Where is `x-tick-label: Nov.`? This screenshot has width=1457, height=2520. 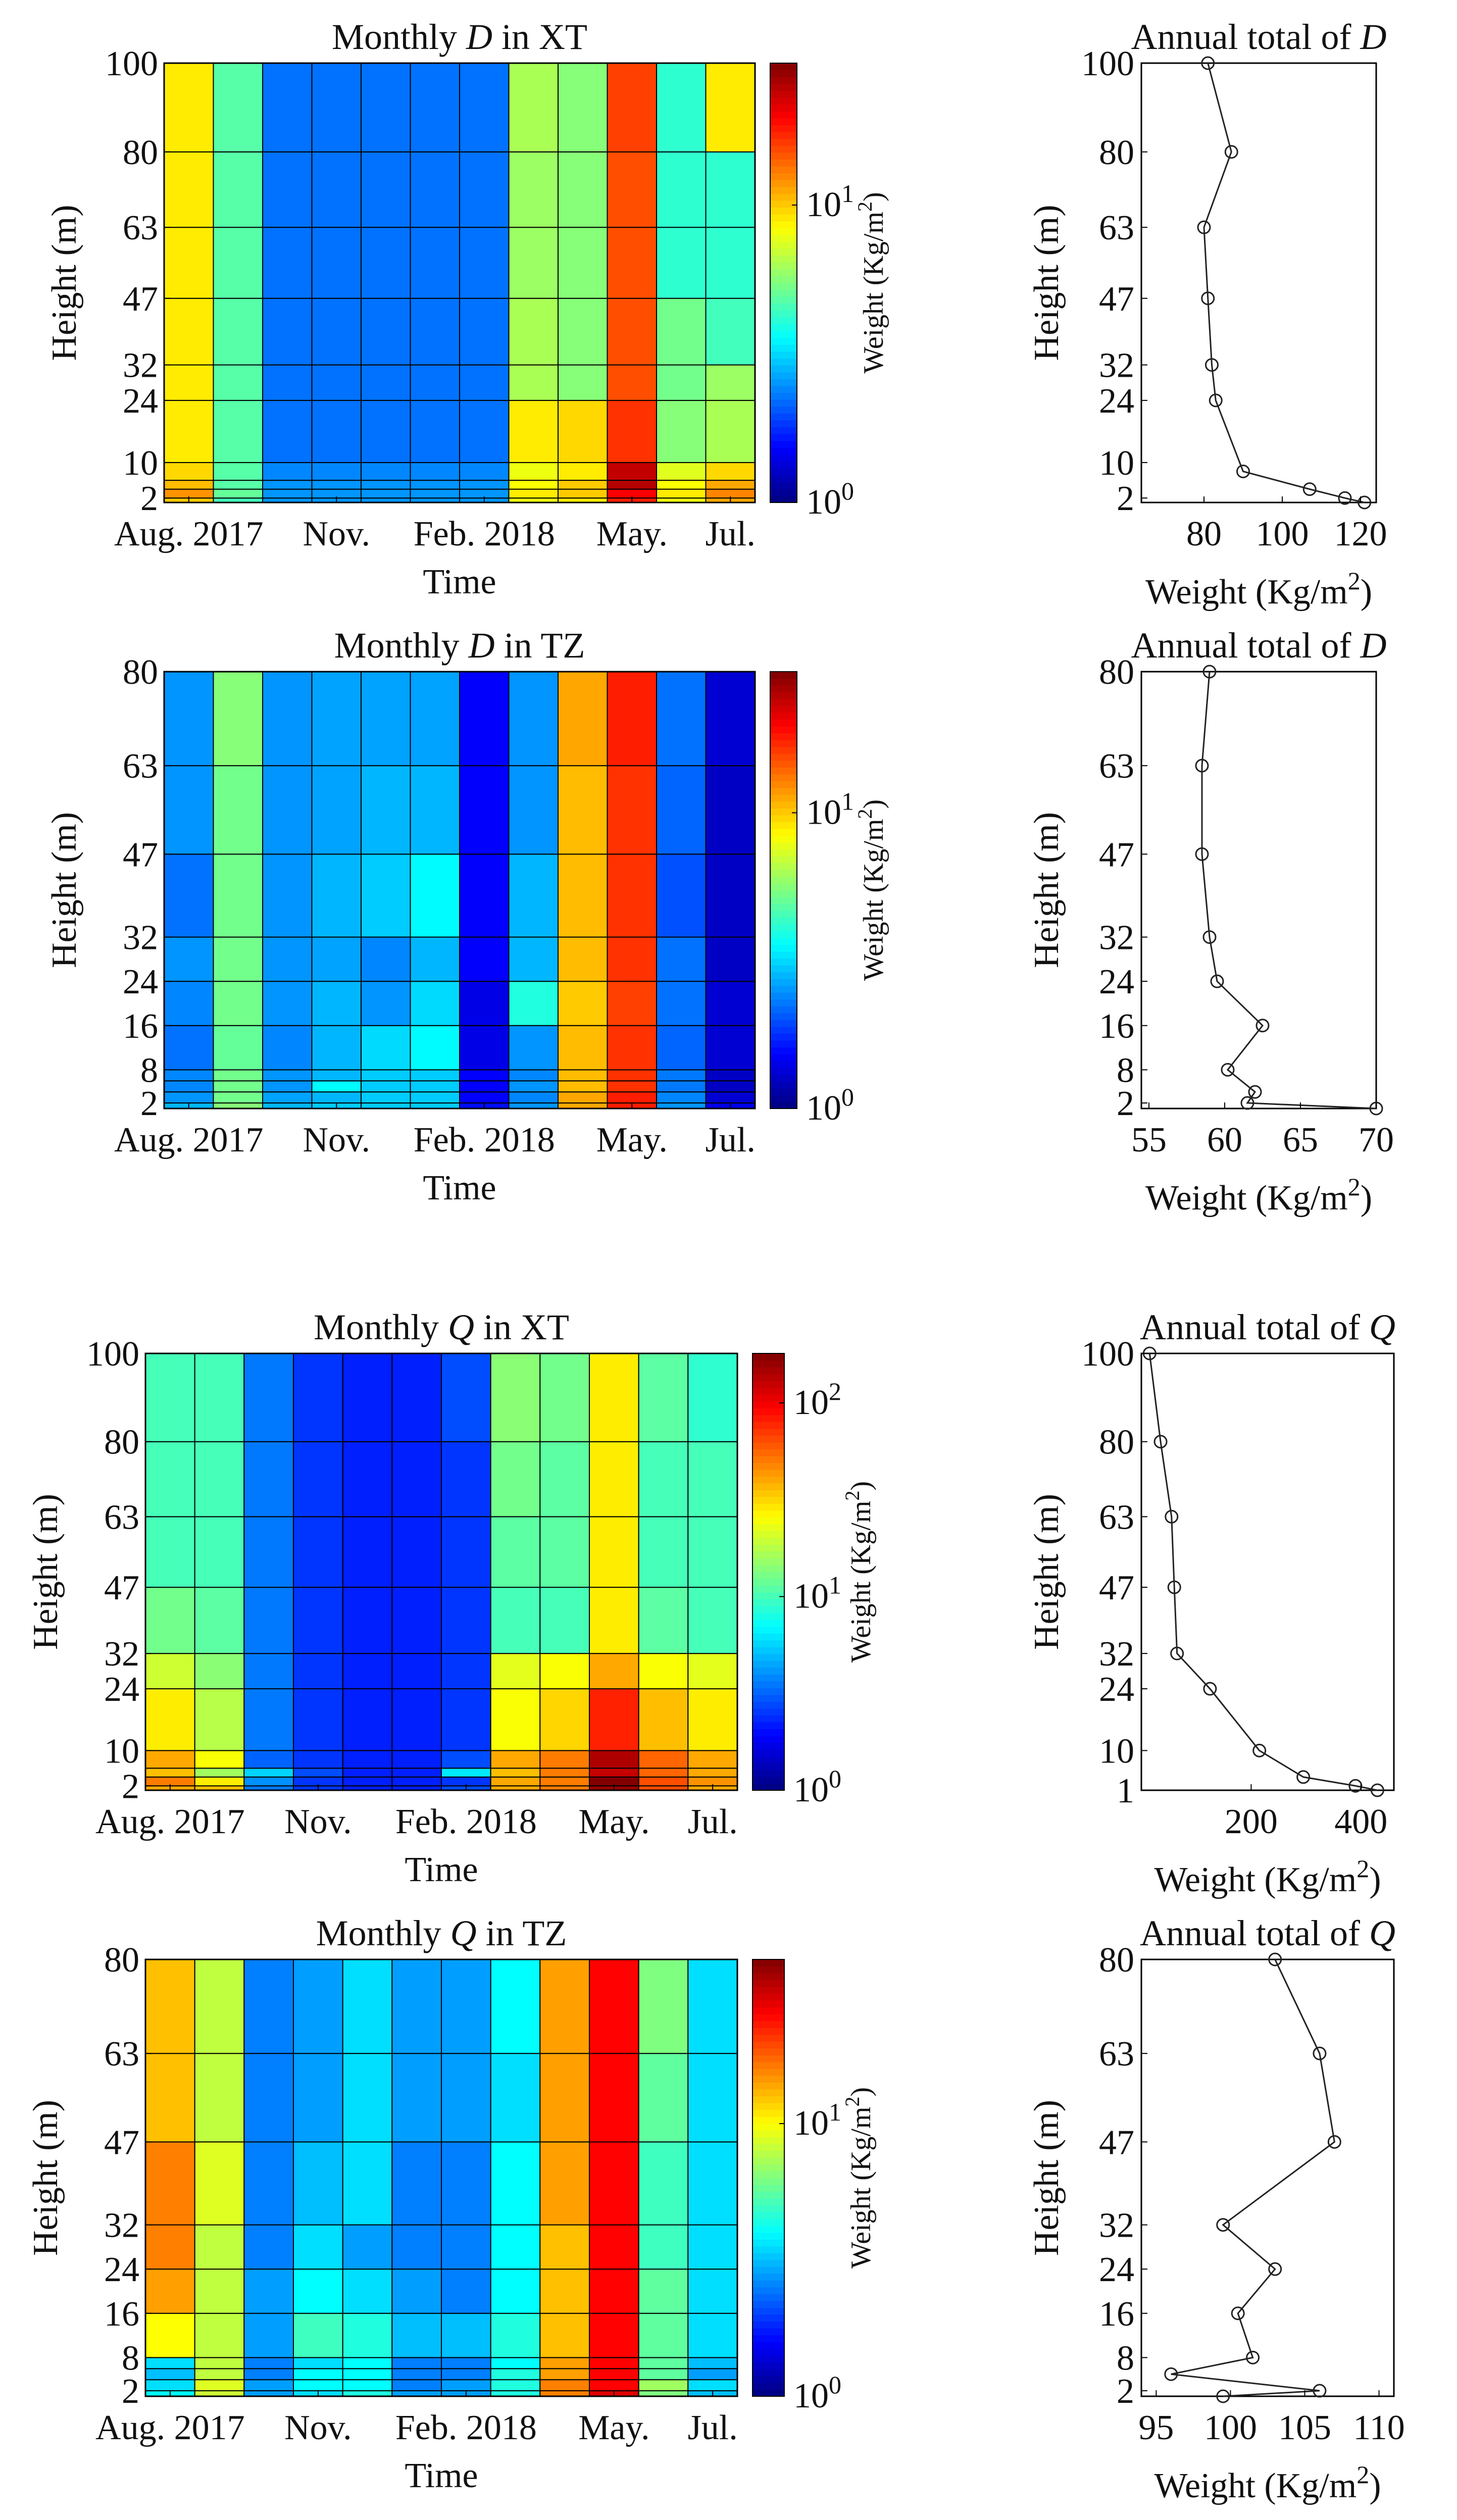
x-tick-label: Nov. is located at coordinates (318, 2427).